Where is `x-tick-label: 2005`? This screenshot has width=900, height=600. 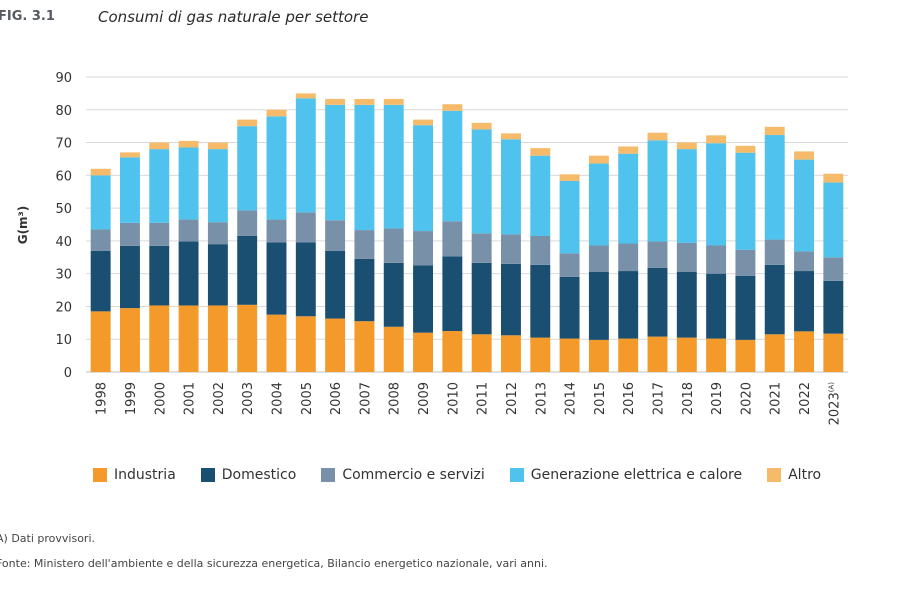
x-tick-label: 2005 is located at coordinates (307, 398).